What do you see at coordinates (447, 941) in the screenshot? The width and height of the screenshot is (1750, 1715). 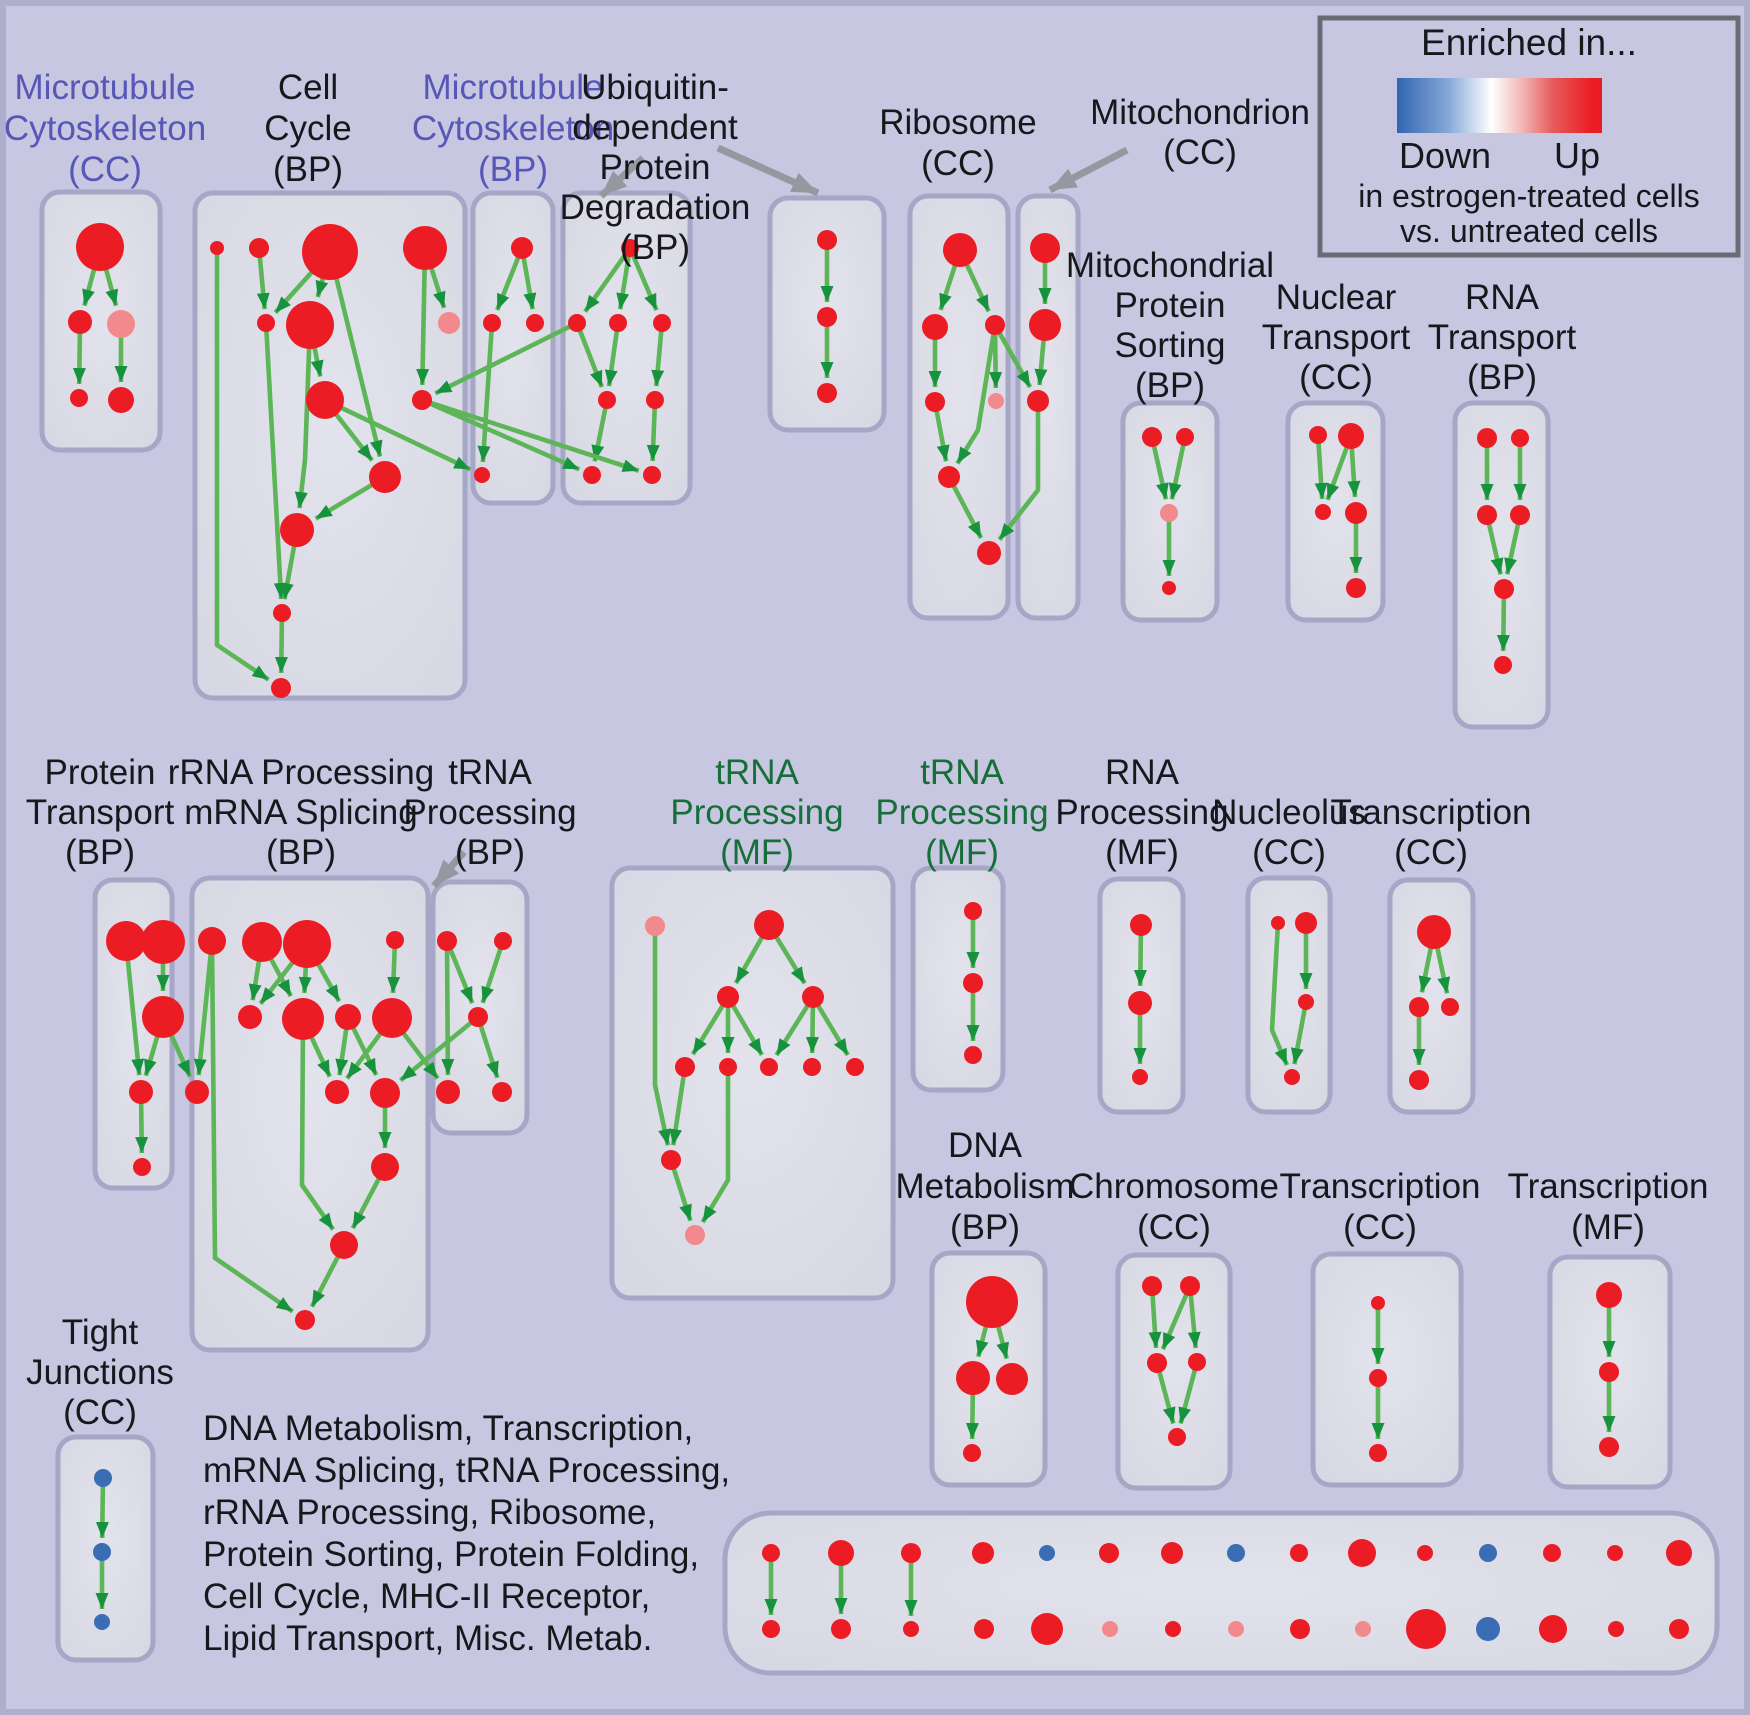 I see `go-term-node-trna-bp` at bounding box center [447, 941].